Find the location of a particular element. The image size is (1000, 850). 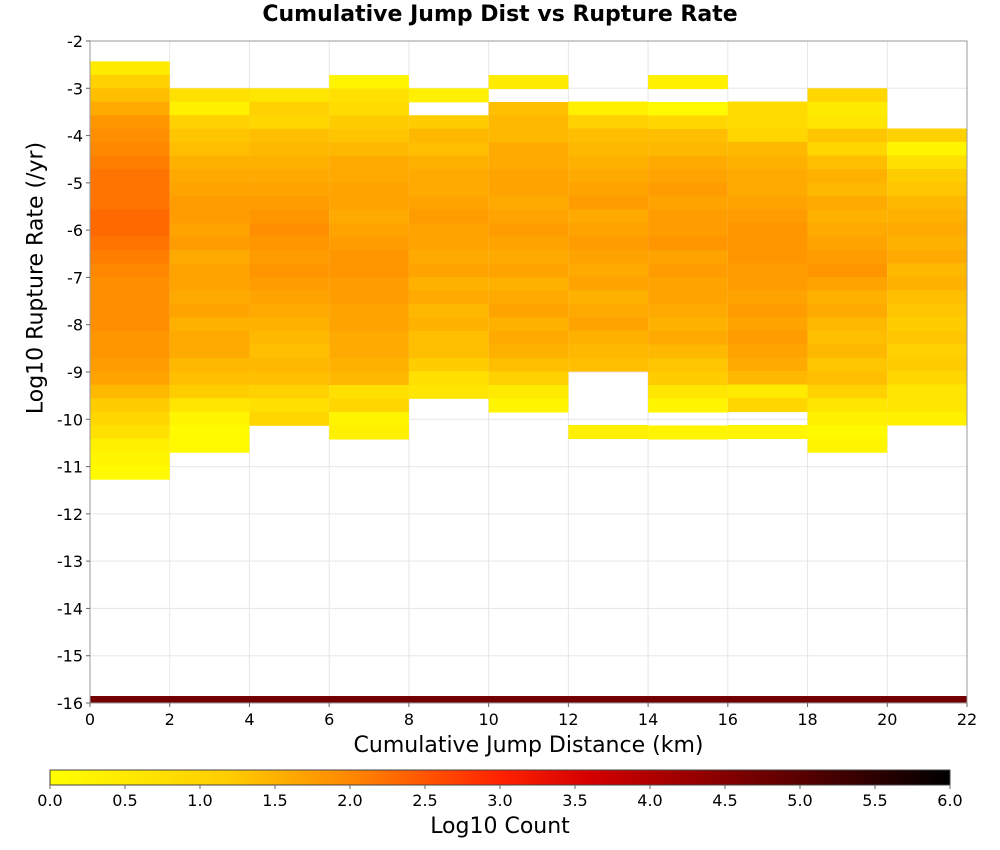

y-axis-label: Log10 Rupture Rate (/yr) is located at coordinates (36, 278).